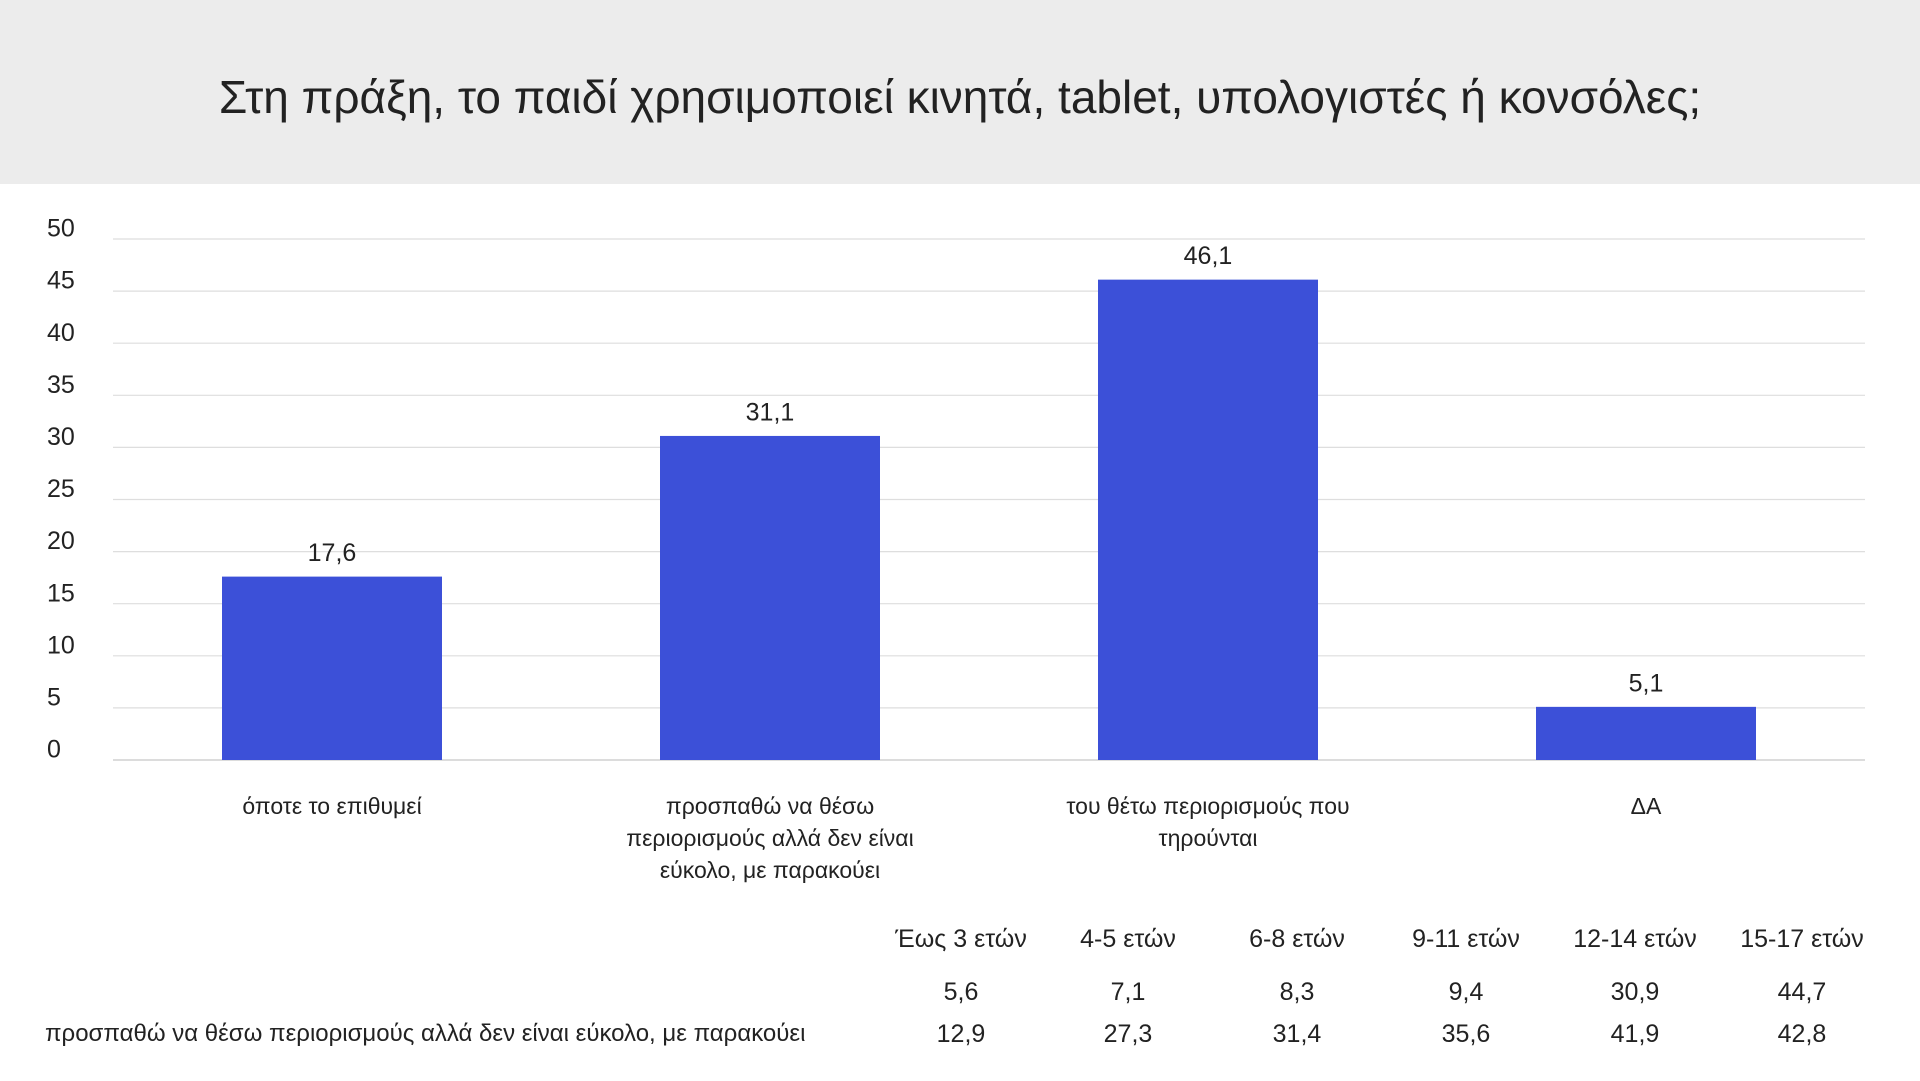 This screenshot has height=1081, width=1920. What do you see at coordinates (61, 489) in the screenshot?
I see `y-tick-label: 25` at bounding box center [61, 489].